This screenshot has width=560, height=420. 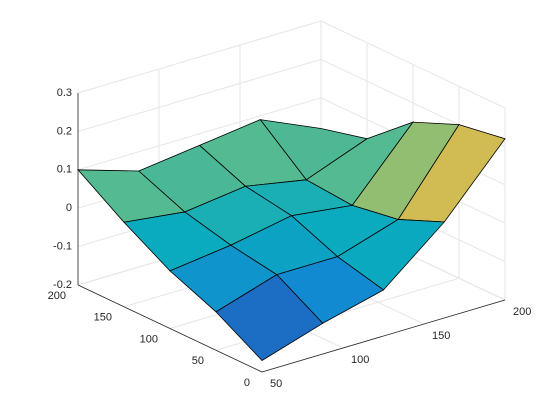 What do you see at coordinates (103, 318) in the screenshot?
I see `y-tick-label: 150` at bounding box center [103, 318].